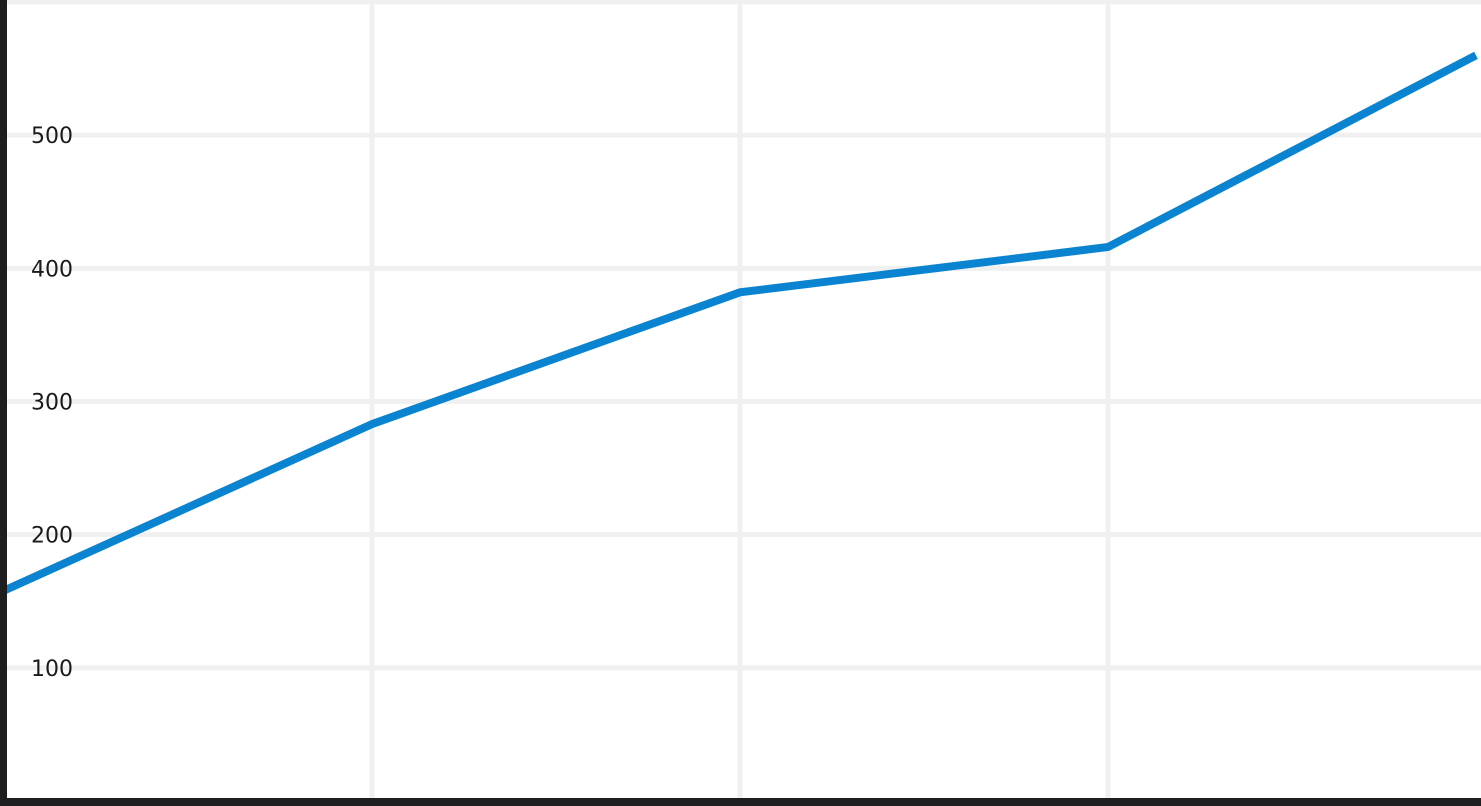  Describe the element at coordinates (52, 403) in the screenshot. I see `y-tick-label: 300` at that location.